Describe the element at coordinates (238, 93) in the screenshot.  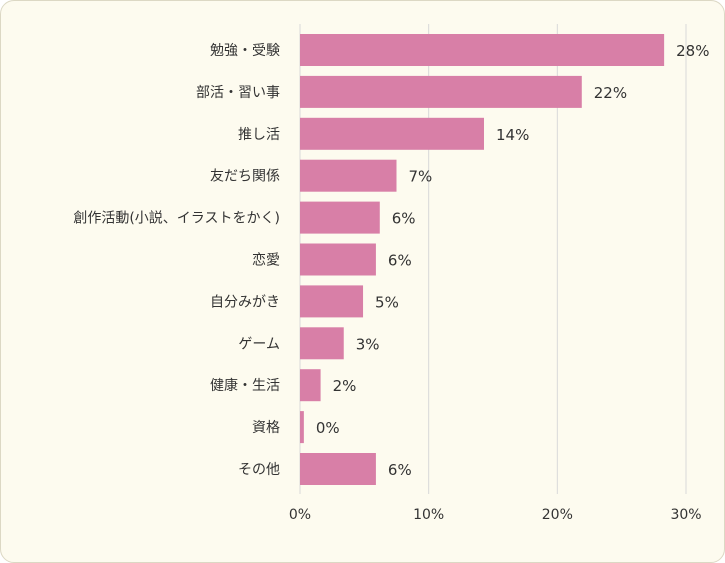
I see `category-label: 部活・習い事` at that location.